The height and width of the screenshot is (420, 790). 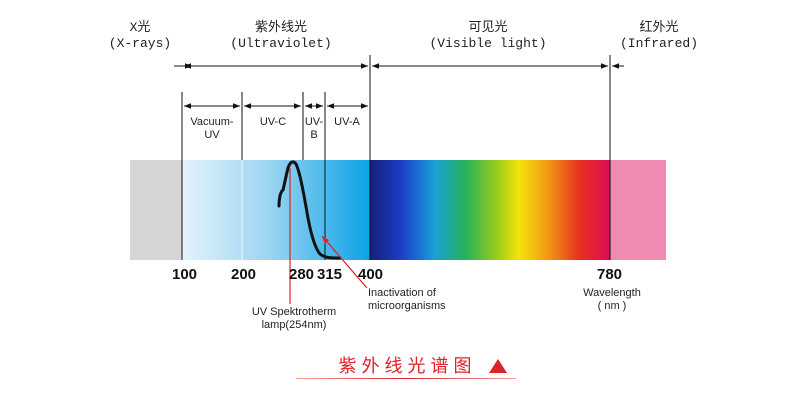 I want to click on inactivation-note: Inactivation of microorganisms, so click(x=407, y=299).